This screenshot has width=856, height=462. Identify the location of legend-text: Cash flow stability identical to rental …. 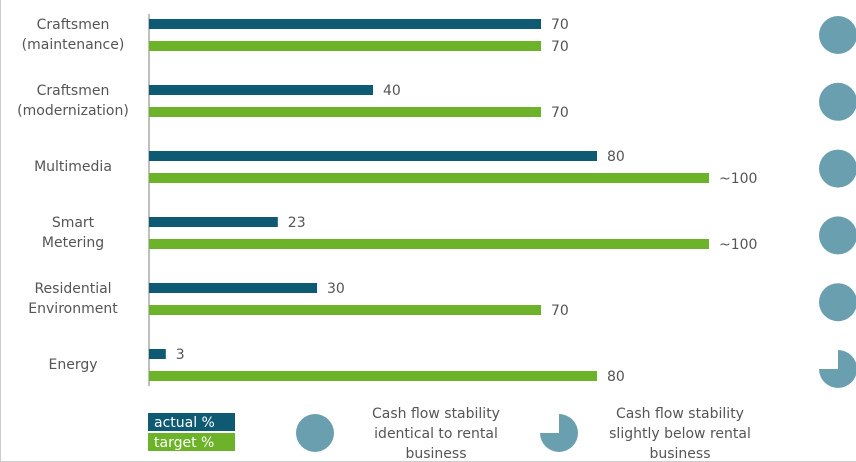
(436, 434).